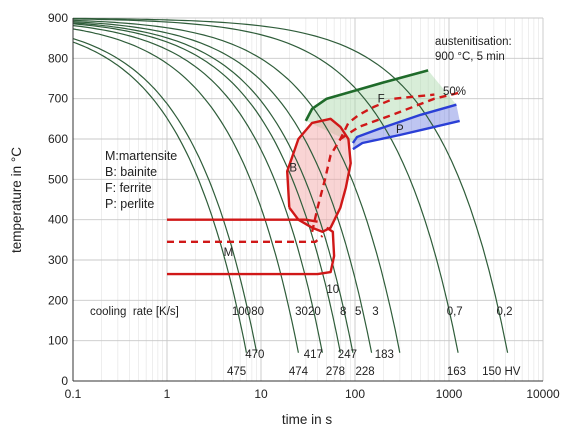 This screenshot has width=563, height=430. What do you see at coordinates (335, 372) in the screenshot?
I see `hardness-value: 278` at bounding box center [335, 372].